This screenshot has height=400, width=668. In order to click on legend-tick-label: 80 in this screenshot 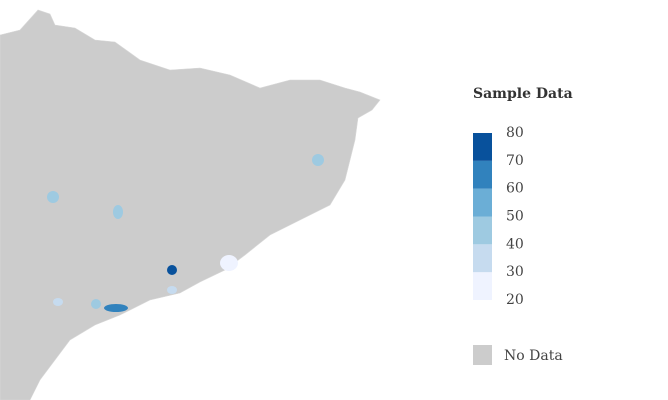, I will do `click(515, 133)`.